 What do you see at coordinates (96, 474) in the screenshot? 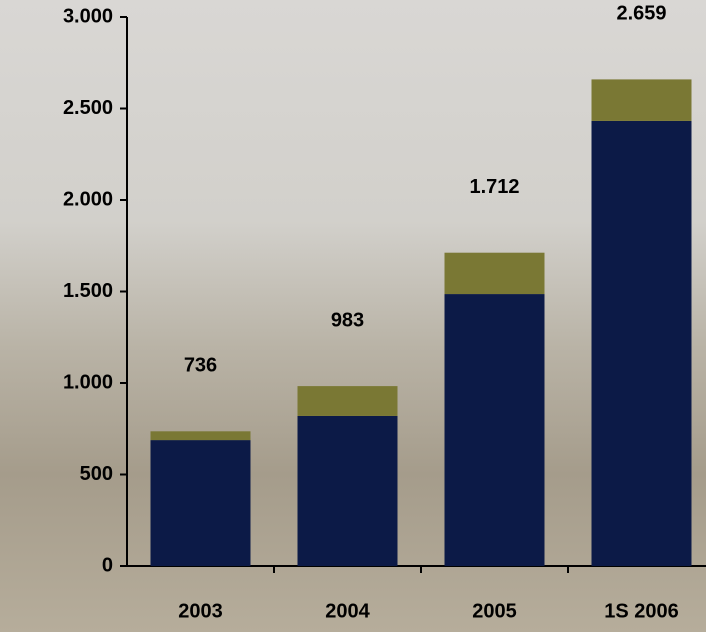
I see `y-tick-label: 500` at bounding box center [96, 474].